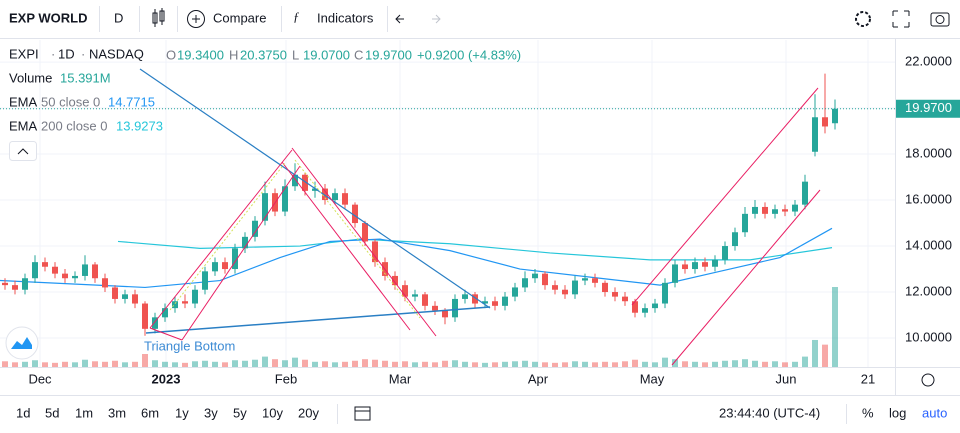 This screenshot has height=433, width=960. I want to click on x-tick-label: May, so click(652, 378).